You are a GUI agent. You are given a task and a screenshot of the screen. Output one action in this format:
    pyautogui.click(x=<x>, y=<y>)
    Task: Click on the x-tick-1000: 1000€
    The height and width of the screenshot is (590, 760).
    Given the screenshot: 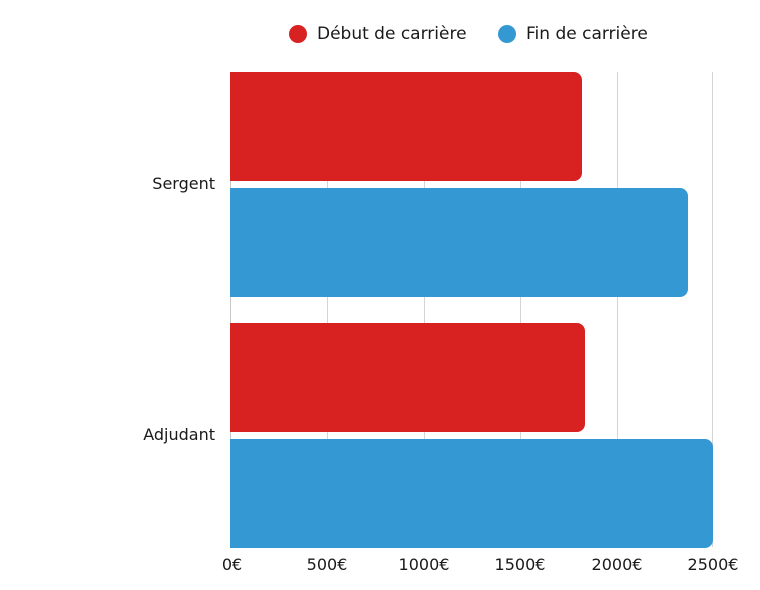 What is the action you would take?
    pyautogui.click(x=424, y=564)
    